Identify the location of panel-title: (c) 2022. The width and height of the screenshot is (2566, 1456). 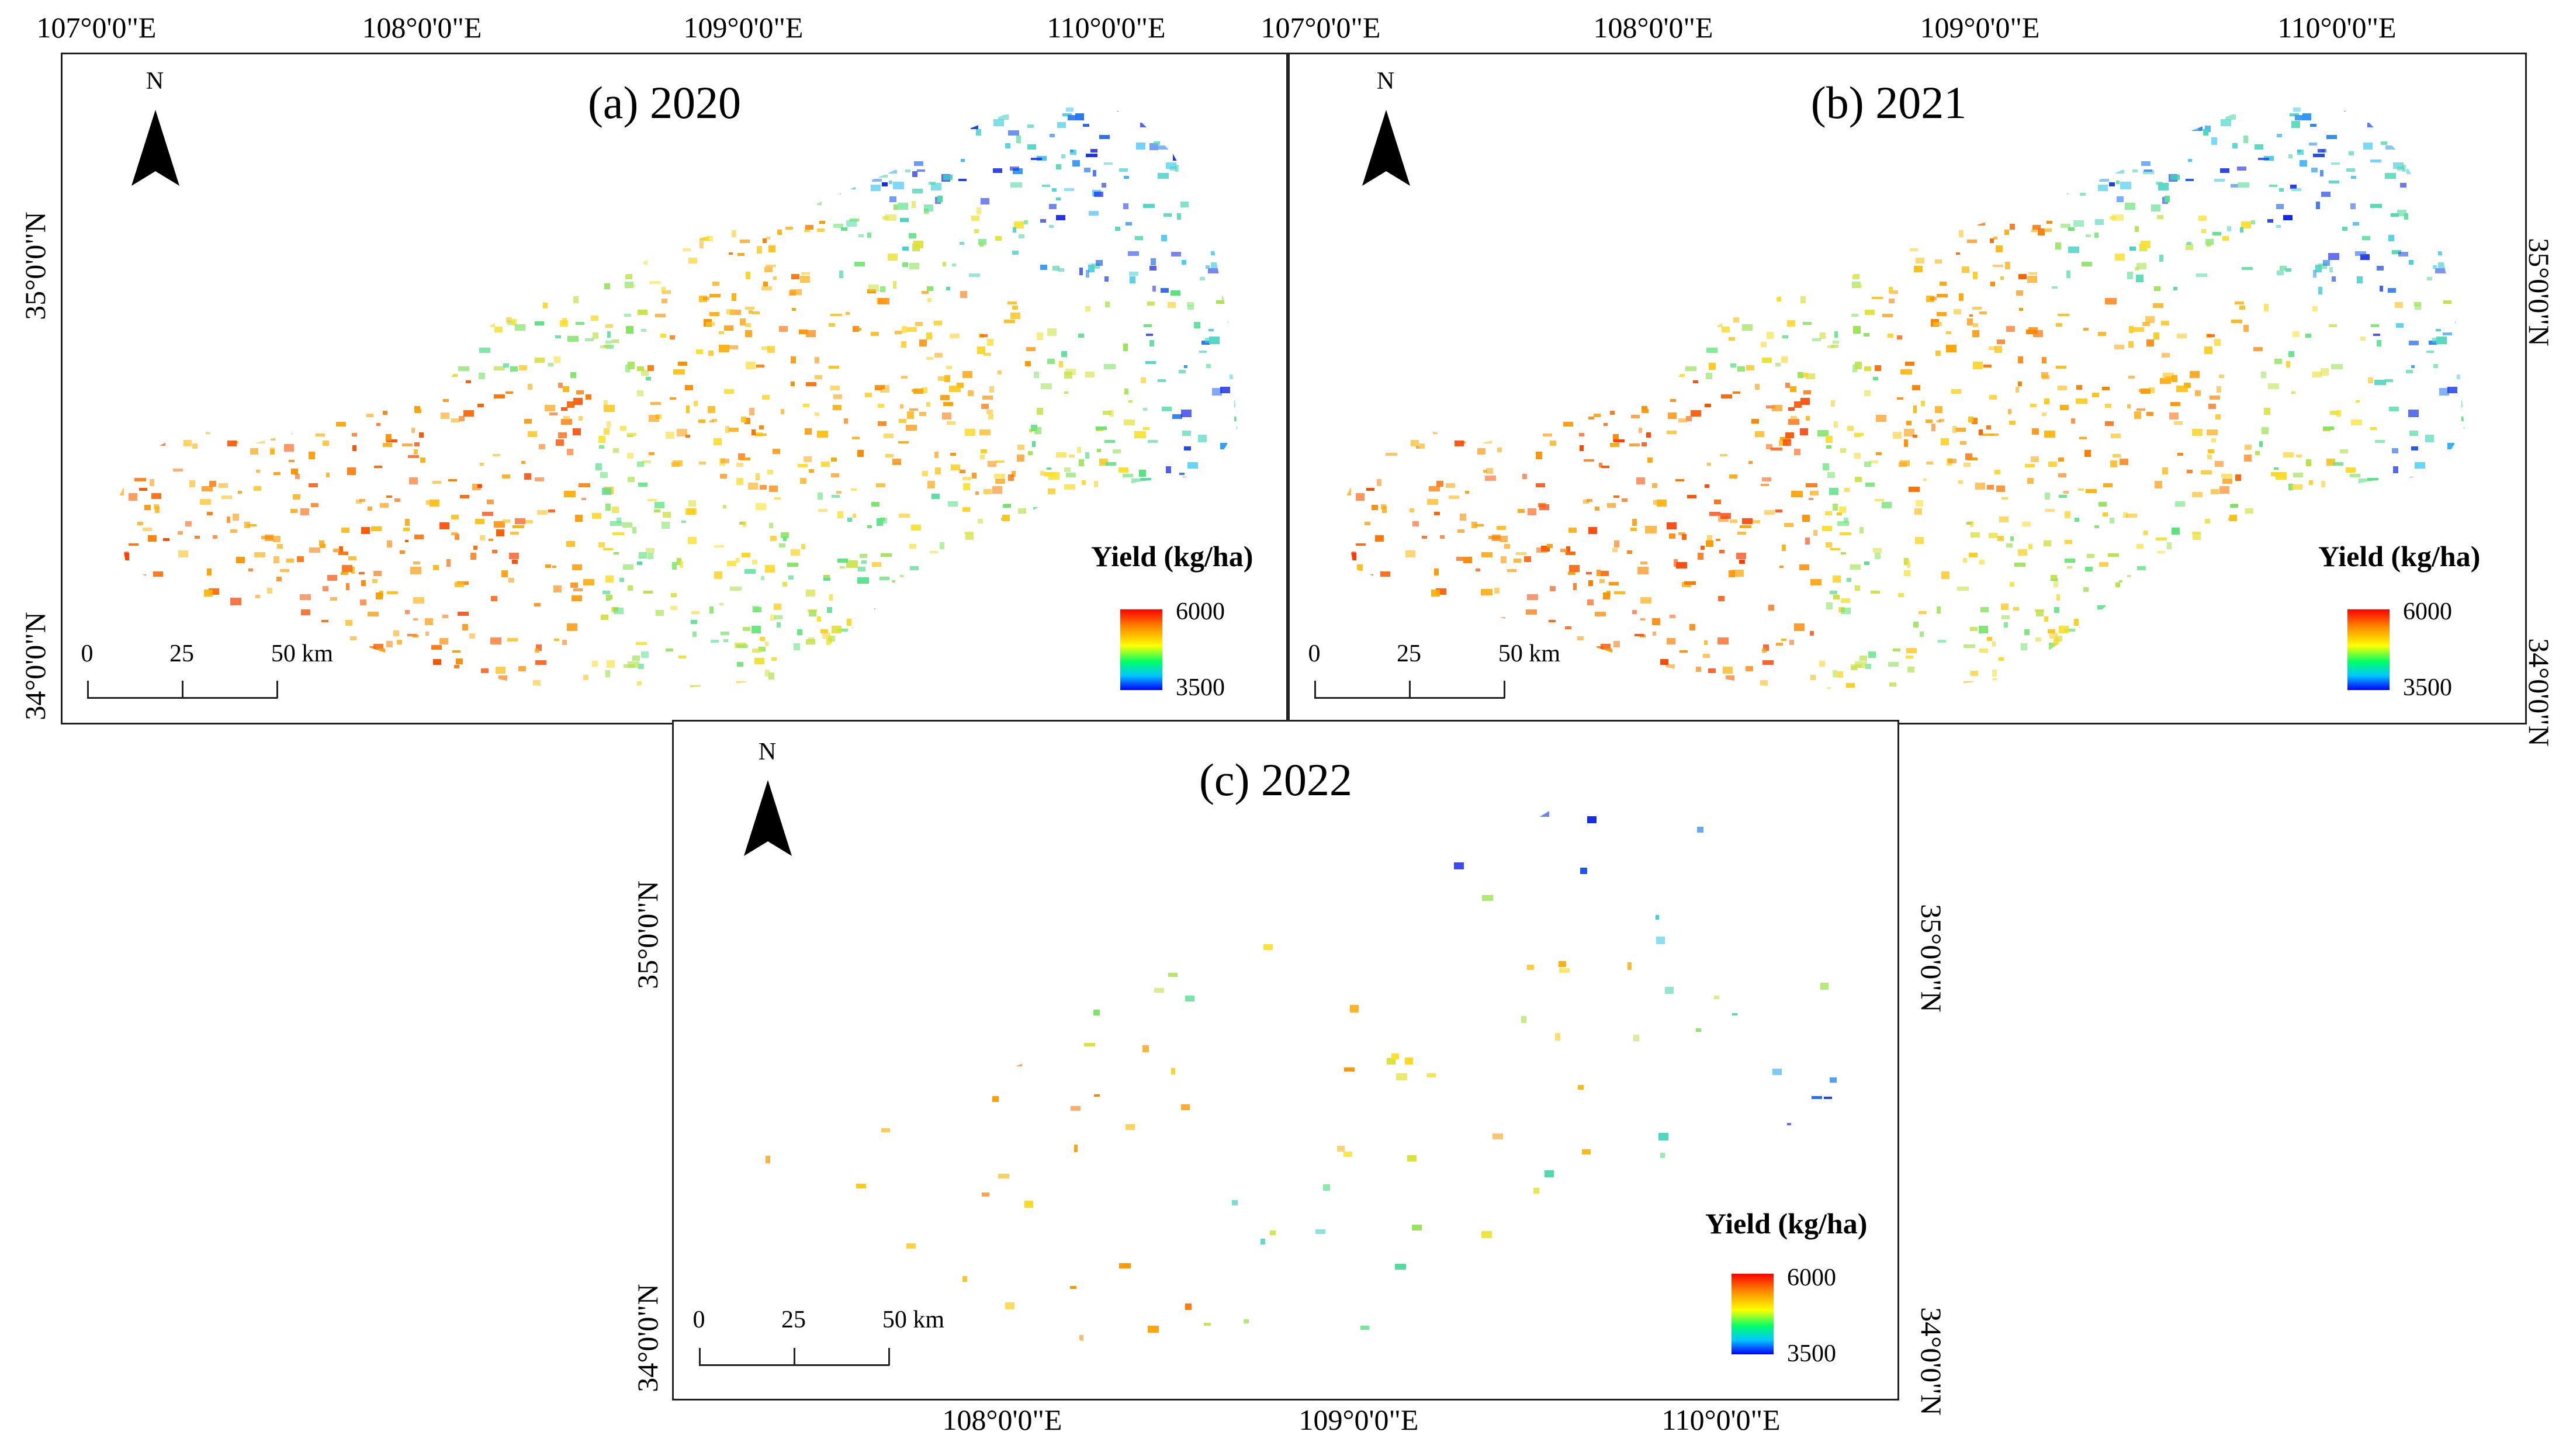
(1276, 779).